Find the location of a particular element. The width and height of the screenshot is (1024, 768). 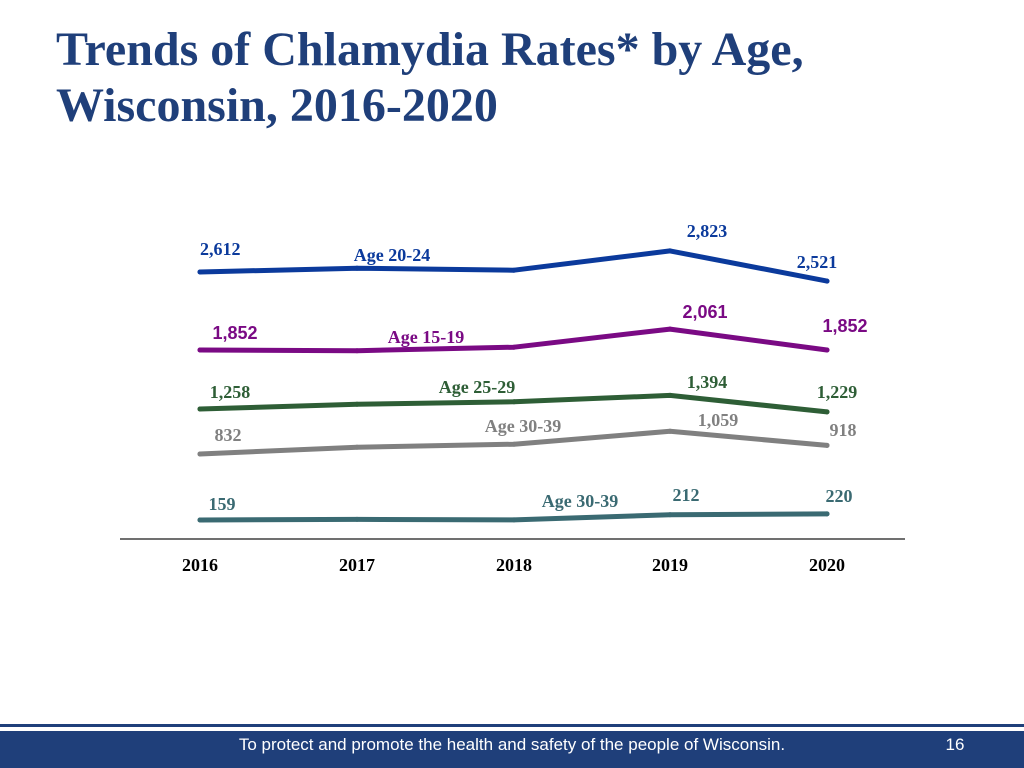

series-3-point-2019 is located at coordinates (670, 431).